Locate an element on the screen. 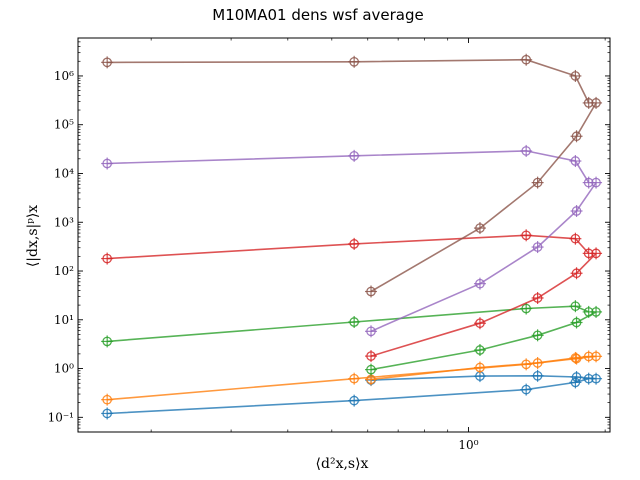 The image size is (640, 480). x-axis-label: ⟨d²x,s⟩x is located at coordinates (342, 464).